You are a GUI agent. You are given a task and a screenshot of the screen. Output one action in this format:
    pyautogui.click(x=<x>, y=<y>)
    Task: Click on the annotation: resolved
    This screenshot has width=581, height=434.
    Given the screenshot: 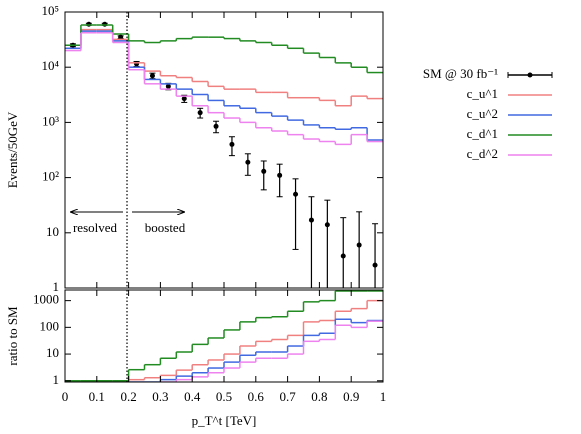 What is the action you would take?
    pyautogui.click(x=95, y=227)
    